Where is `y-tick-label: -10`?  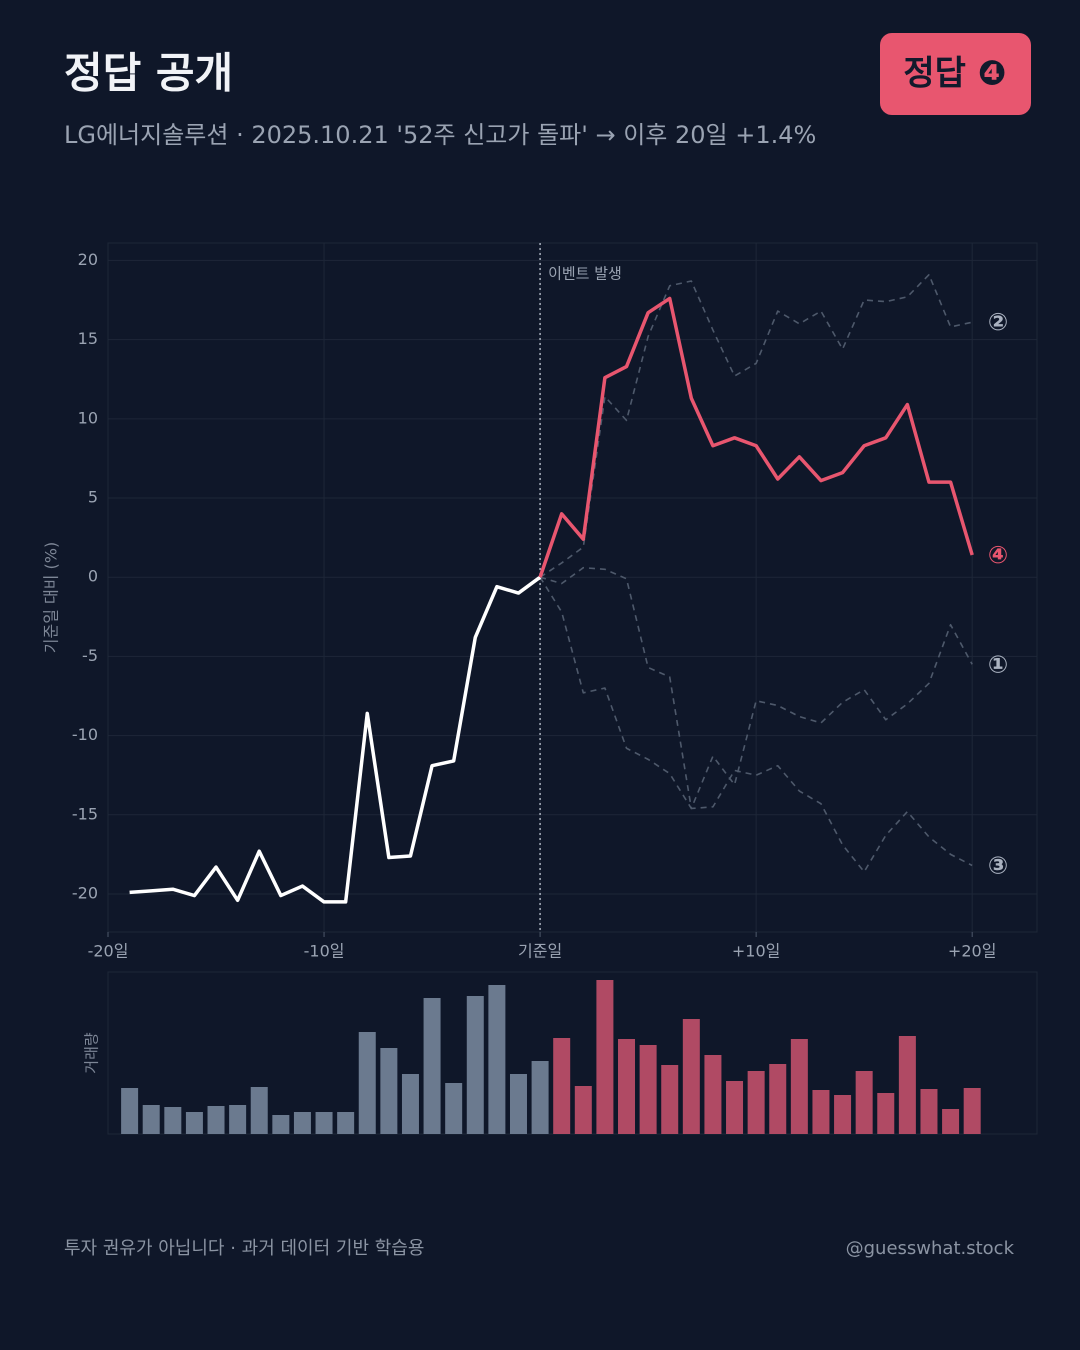
y-tick-label: -10 is located at coordinates (85, 734).